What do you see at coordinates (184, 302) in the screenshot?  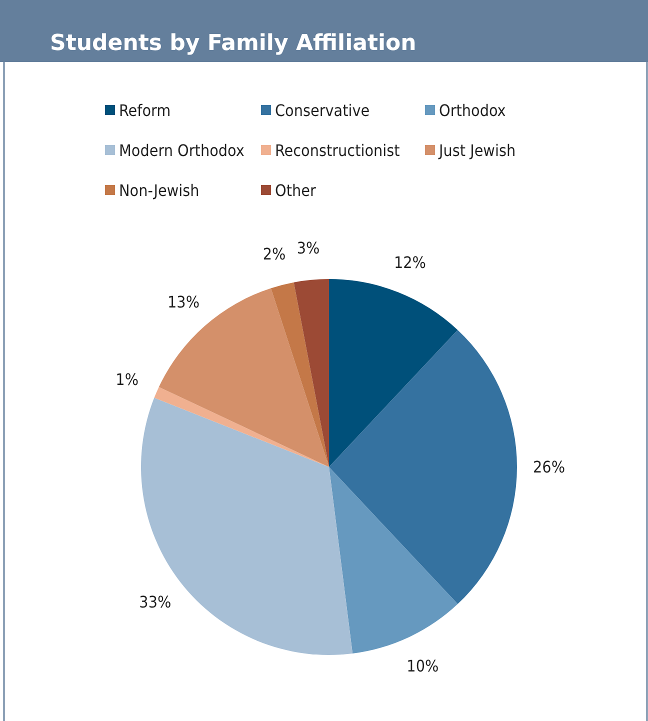 I see `data-label: 13%` at bounding box center [184, 302].